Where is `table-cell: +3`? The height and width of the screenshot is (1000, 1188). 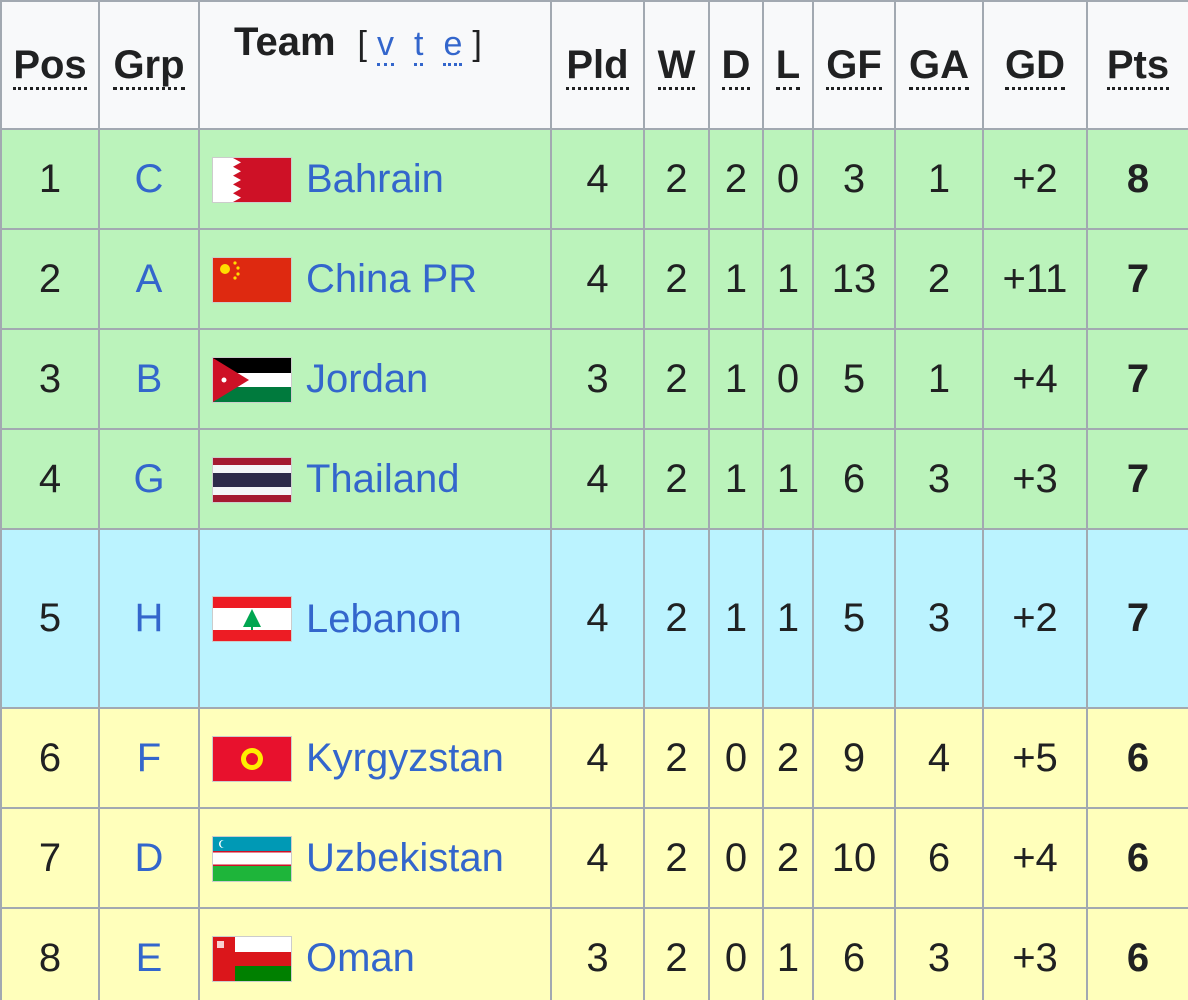
table-cell: +3 is located at coordinates (1035, 953).